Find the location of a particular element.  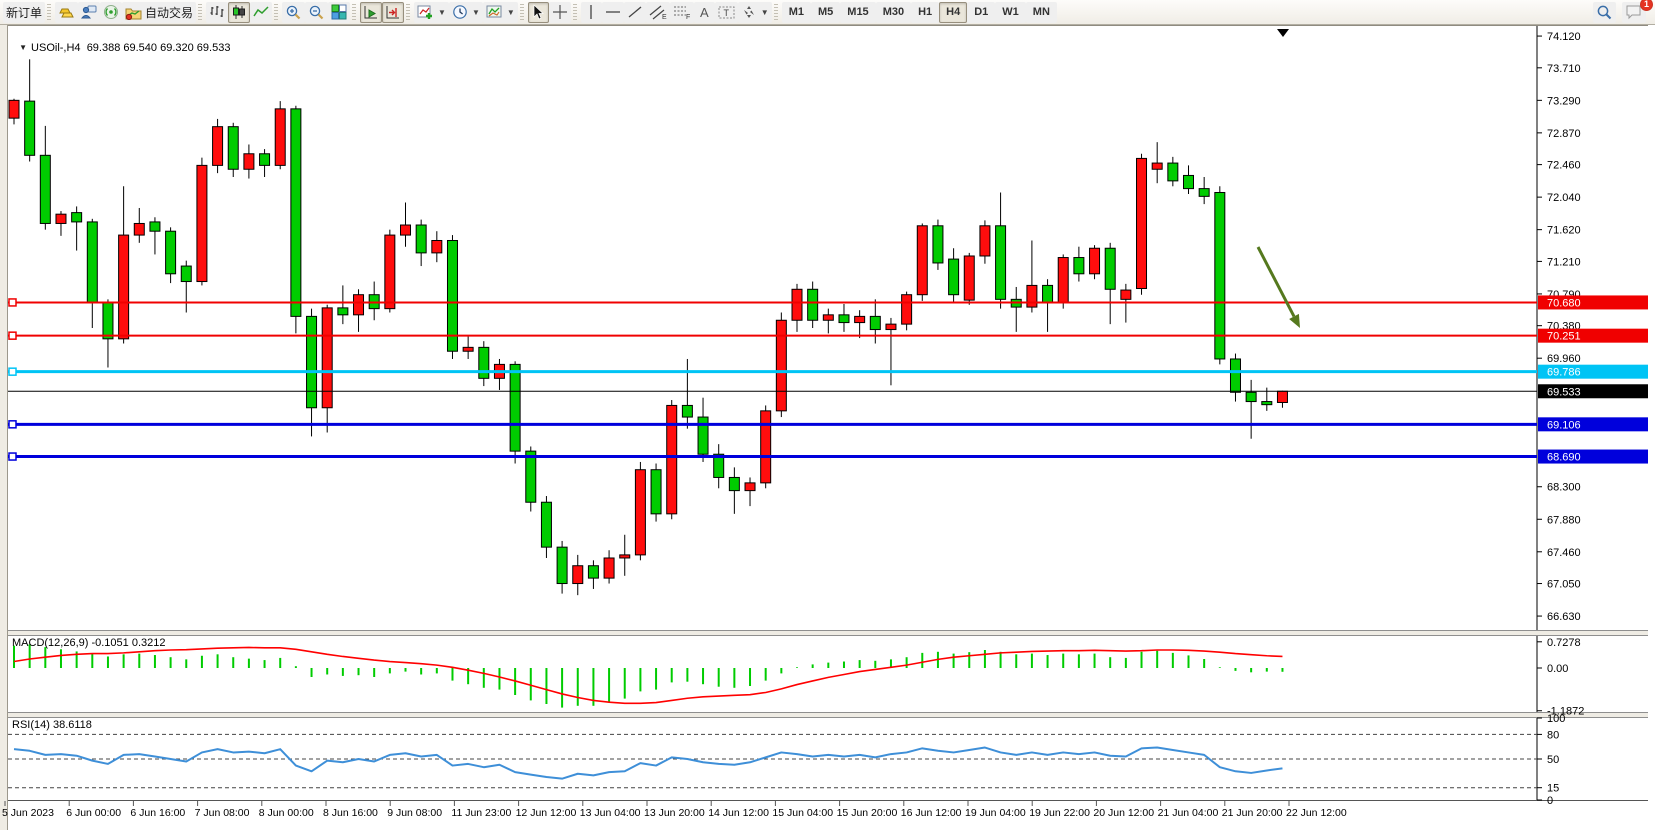

cursor-button is located at coordinates (538, 12).